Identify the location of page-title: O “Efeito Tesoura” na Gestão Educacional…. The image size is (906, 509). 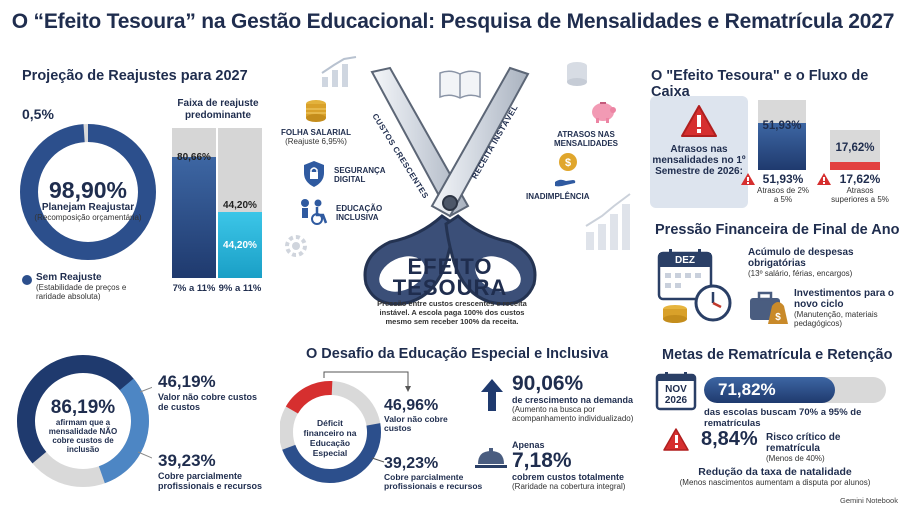
(453, 21).